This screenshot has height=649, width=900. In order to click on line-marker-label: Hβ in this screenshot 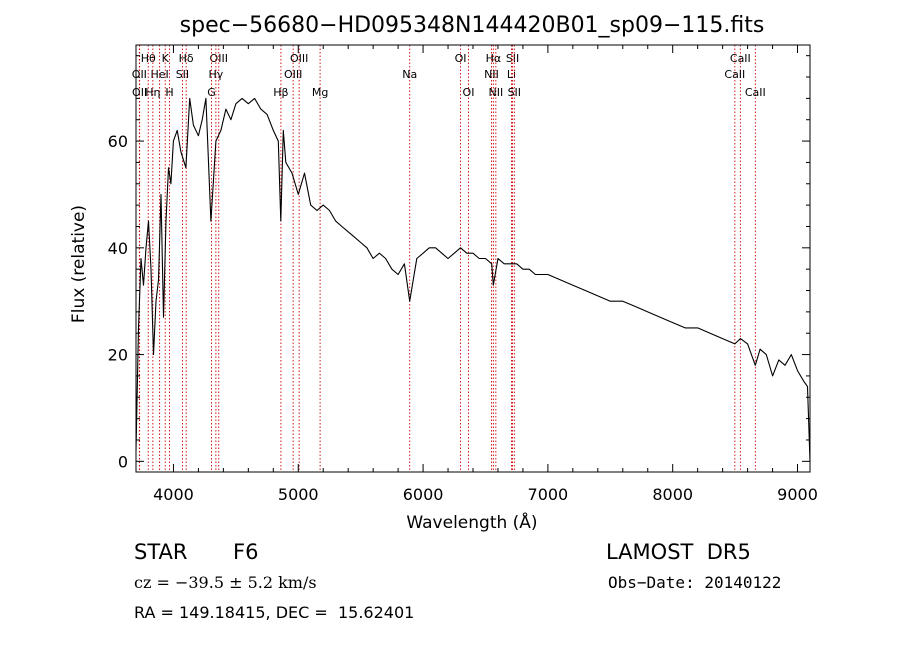, I will do `click(280, 92)`.